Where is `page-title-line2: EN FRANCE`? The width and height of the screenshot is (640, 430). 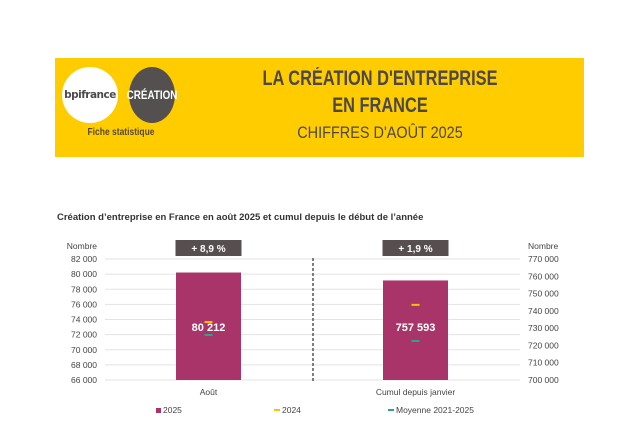 page-title-line2: EN FRANCE is located at coordinates (380, 105).